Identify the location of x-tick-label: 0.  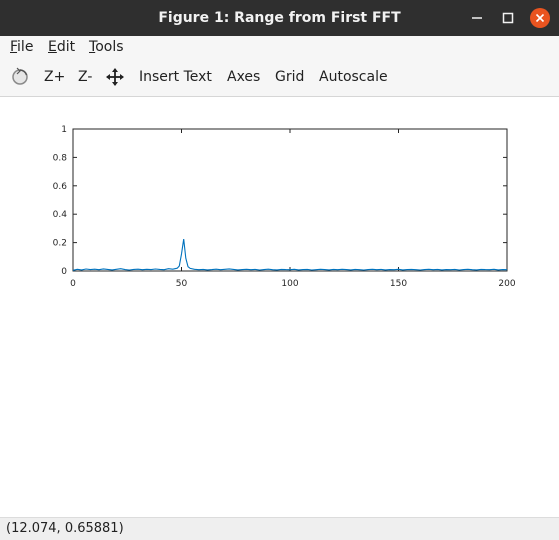
(73, 284).